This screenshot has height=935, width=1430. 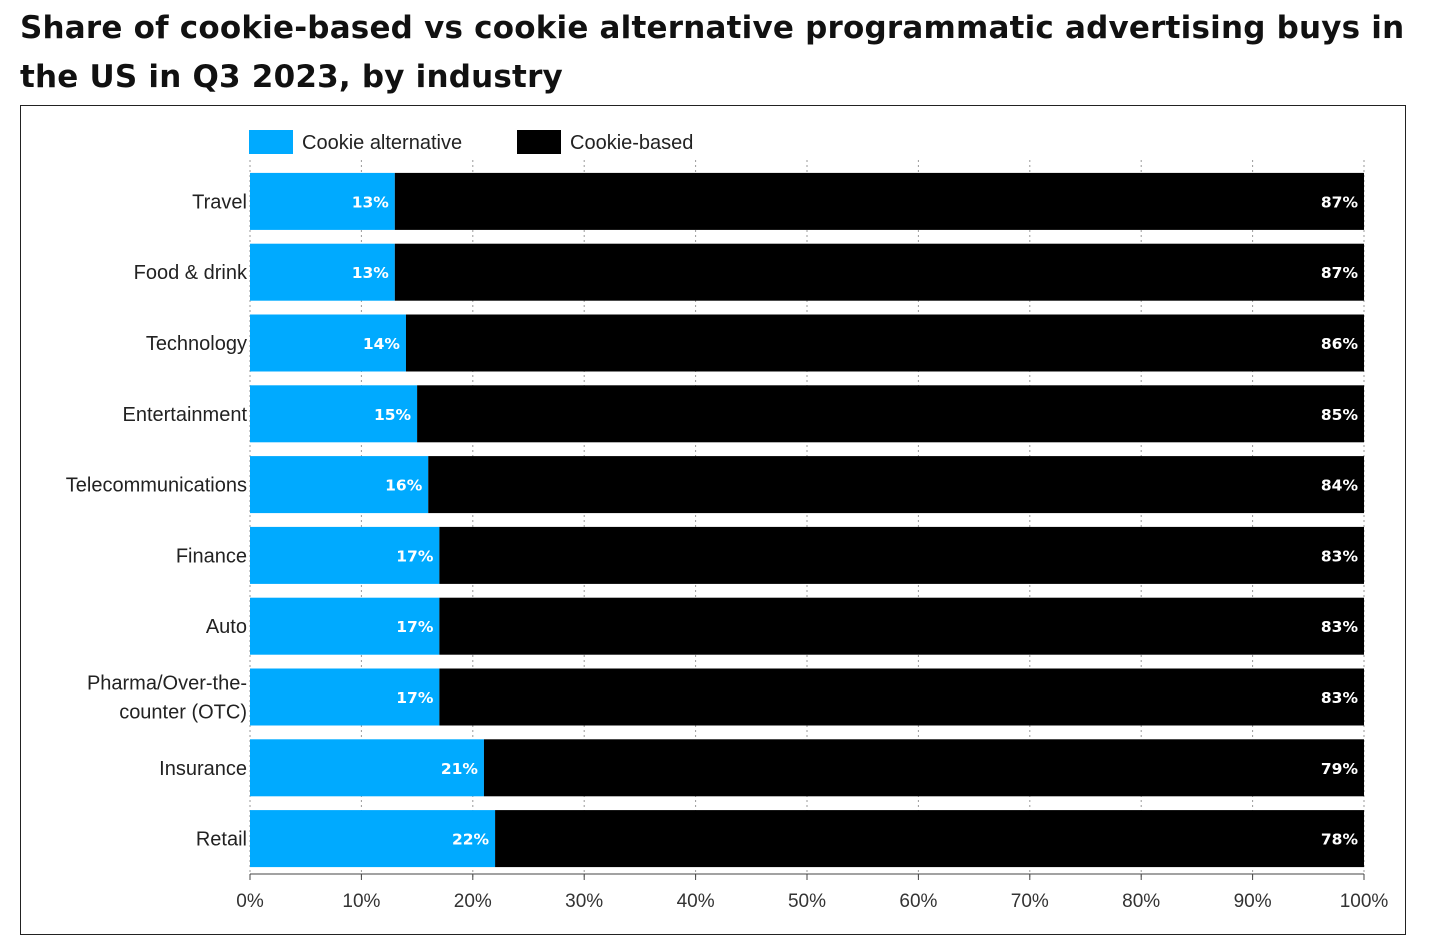 I want to click on bar-cookie-alternative-entertainment, so click(x=334, y=414).